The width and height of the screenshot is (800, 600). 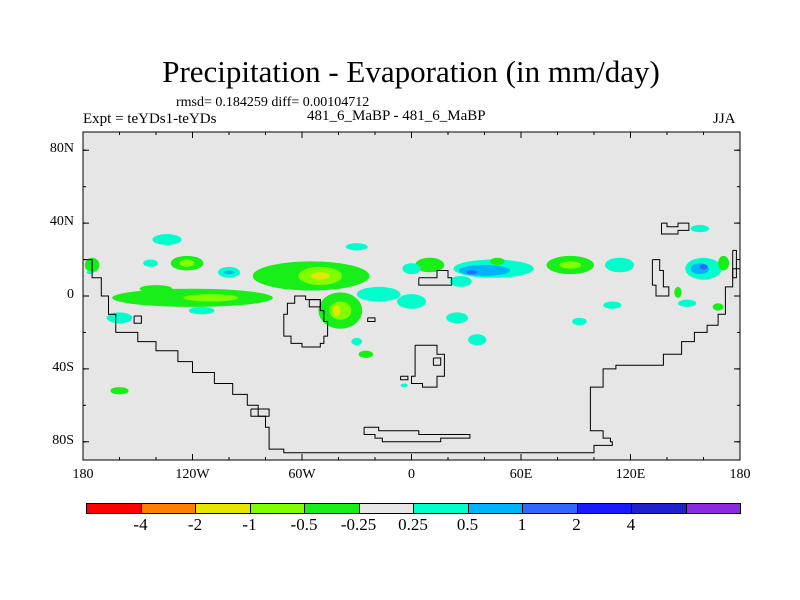 I want to click on colorbar, so click(x=413, y=508).